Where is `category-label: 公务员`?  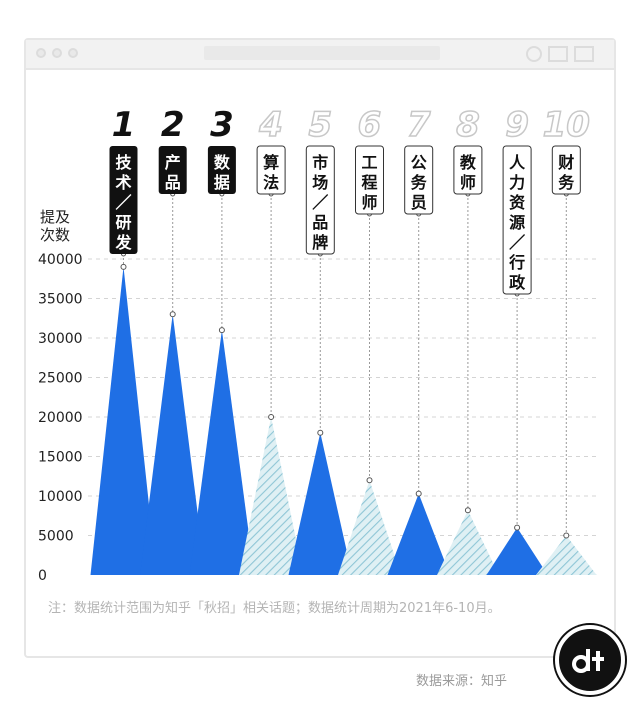
category-label: 公务员 is located at coordinates (419, 182).